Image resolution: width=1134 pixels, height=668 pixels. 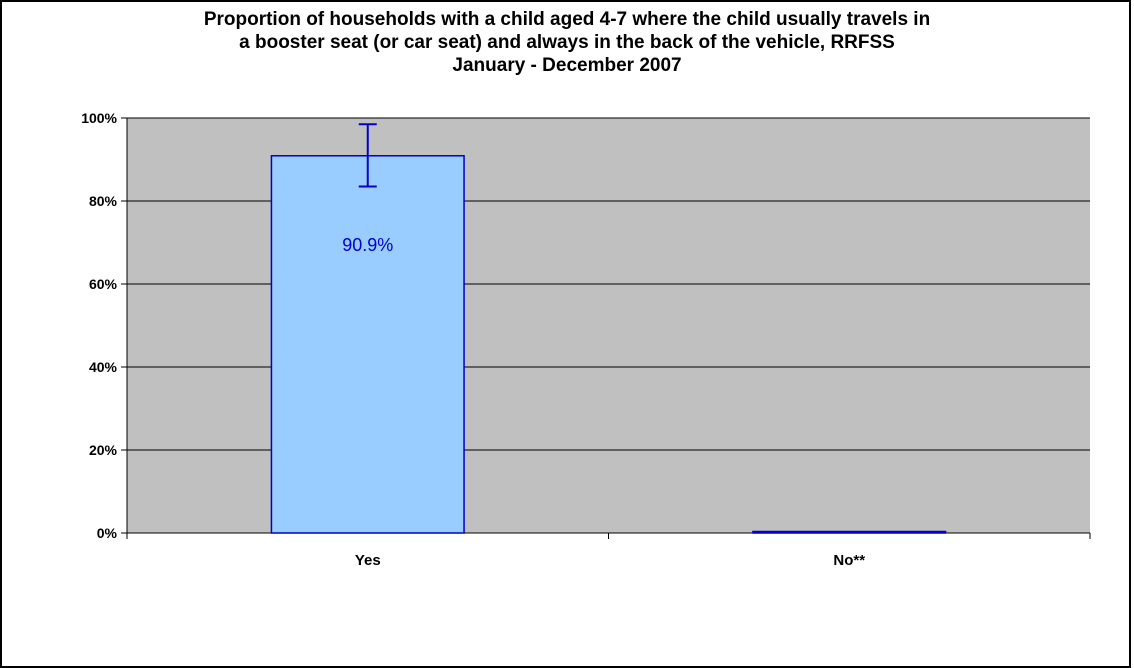 I want to click on y-tick-label: 100%, so click(x=99, y=118).